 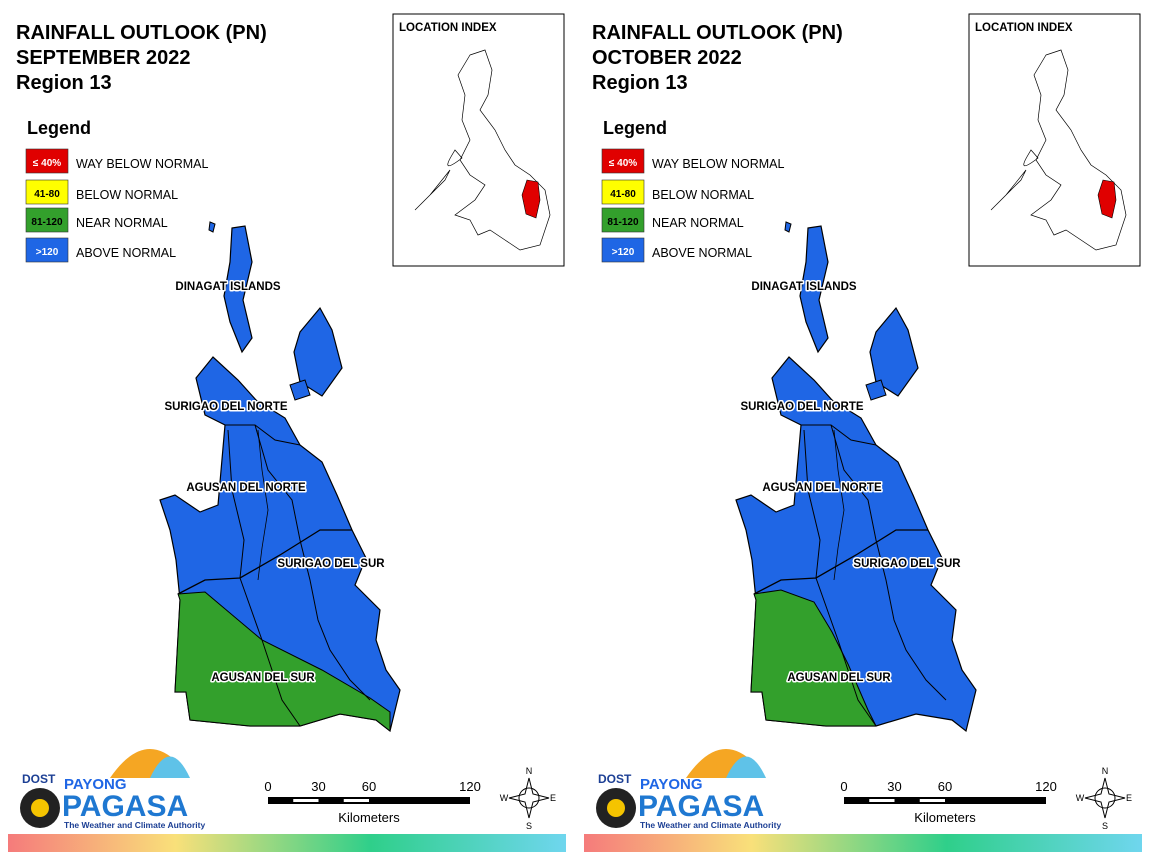 What do you see at coordinates (127, 195) in the screenshot?
I see `legend-label: BELOW NORMAL` at bounding box center [127, 195].